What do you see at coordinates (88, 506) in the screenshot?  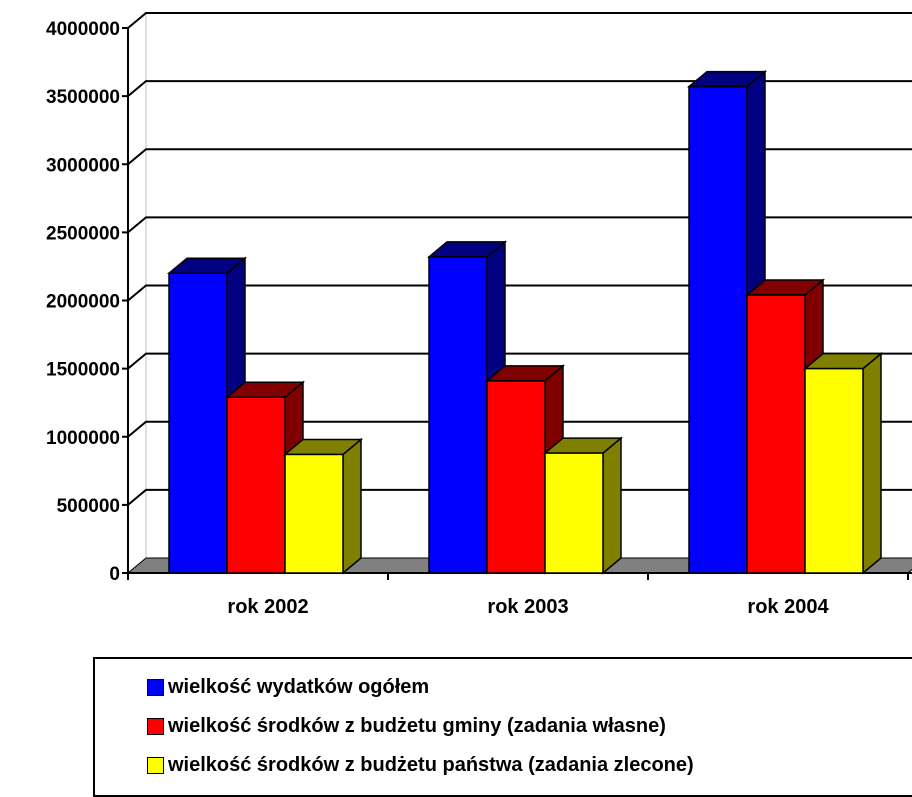 I see `y-tick-label: 500000` at bounding box center [88, 506].